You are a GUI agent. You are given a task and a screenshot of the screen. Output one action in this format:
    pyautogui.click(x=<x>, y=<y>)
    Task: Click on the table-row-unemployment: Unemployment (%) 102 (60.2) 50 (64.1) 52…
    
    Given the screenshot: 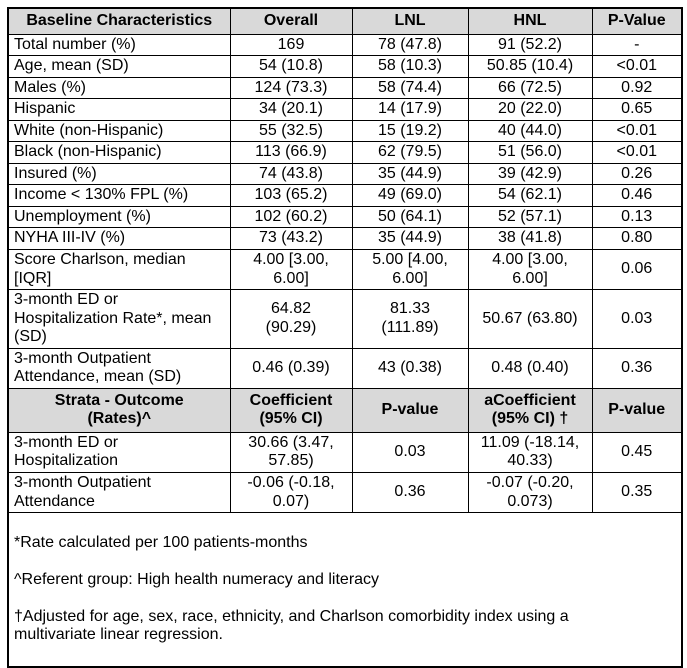 What is the action you would take?
    pyautogui.click(x=345, y=217)
    